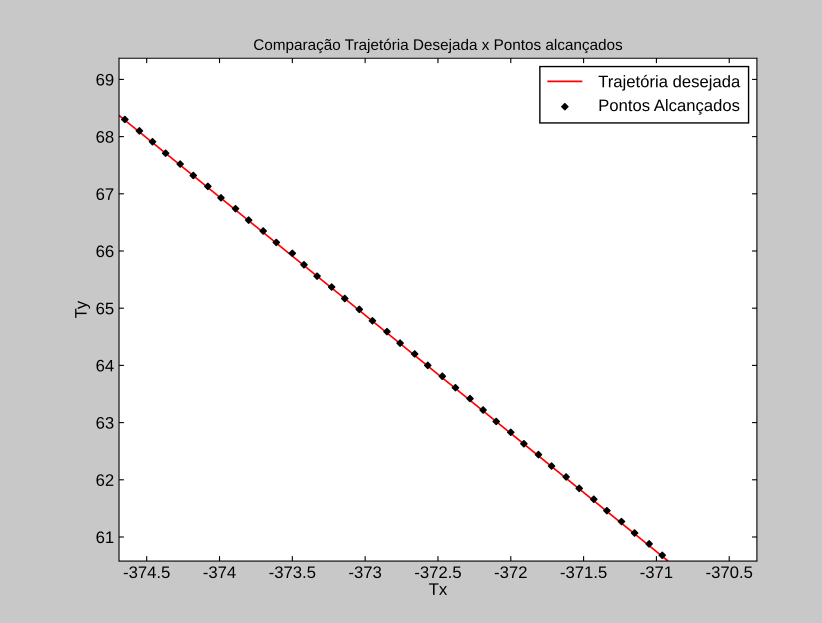 The width and height of the screenshot is (822, 623). Describe the element at coordinates (220, 572) in the screenshot. I see `x-tick-label: -374` at that location.